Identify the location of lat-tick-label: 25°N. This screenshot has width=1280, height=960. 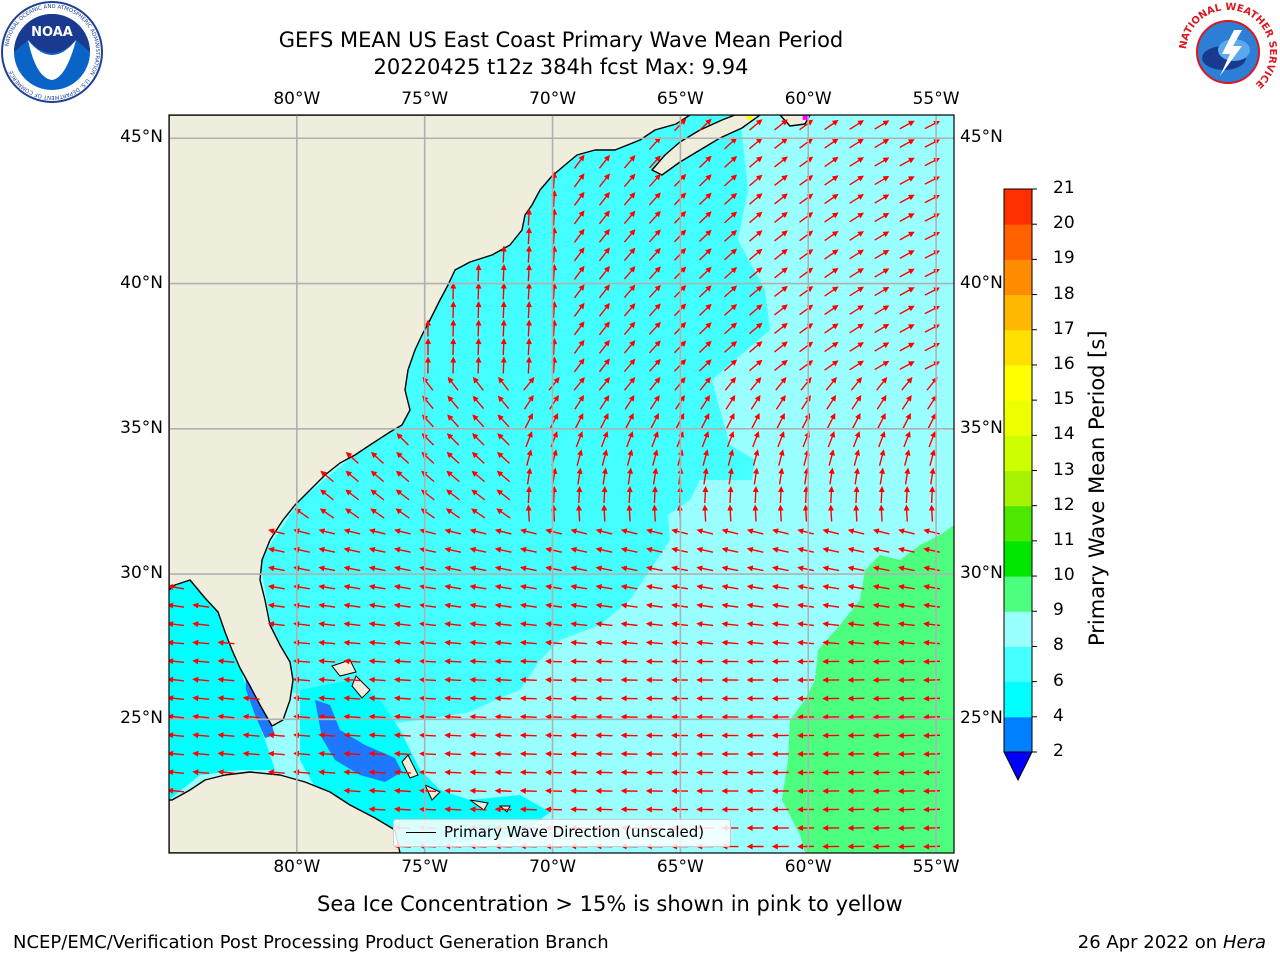
(981, 718).